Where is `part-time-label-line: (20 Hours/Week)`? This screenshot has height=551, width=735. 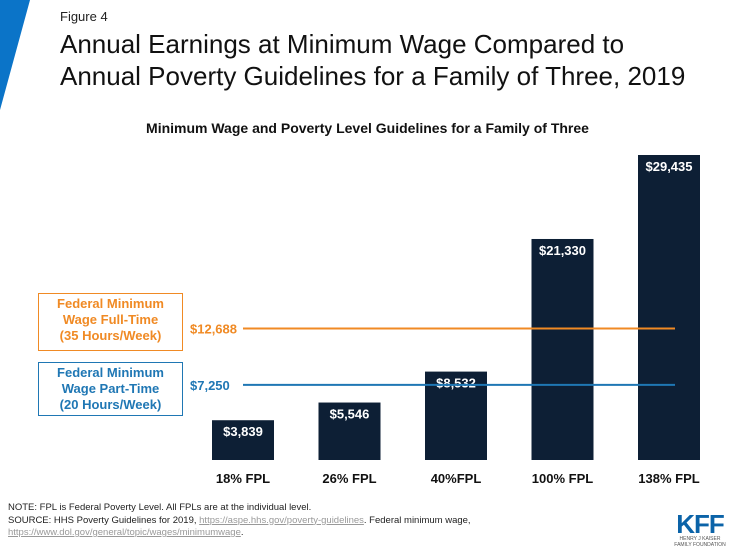
part-time-label-line: (20 Hours/Week) is located at coordinates (110, 404).